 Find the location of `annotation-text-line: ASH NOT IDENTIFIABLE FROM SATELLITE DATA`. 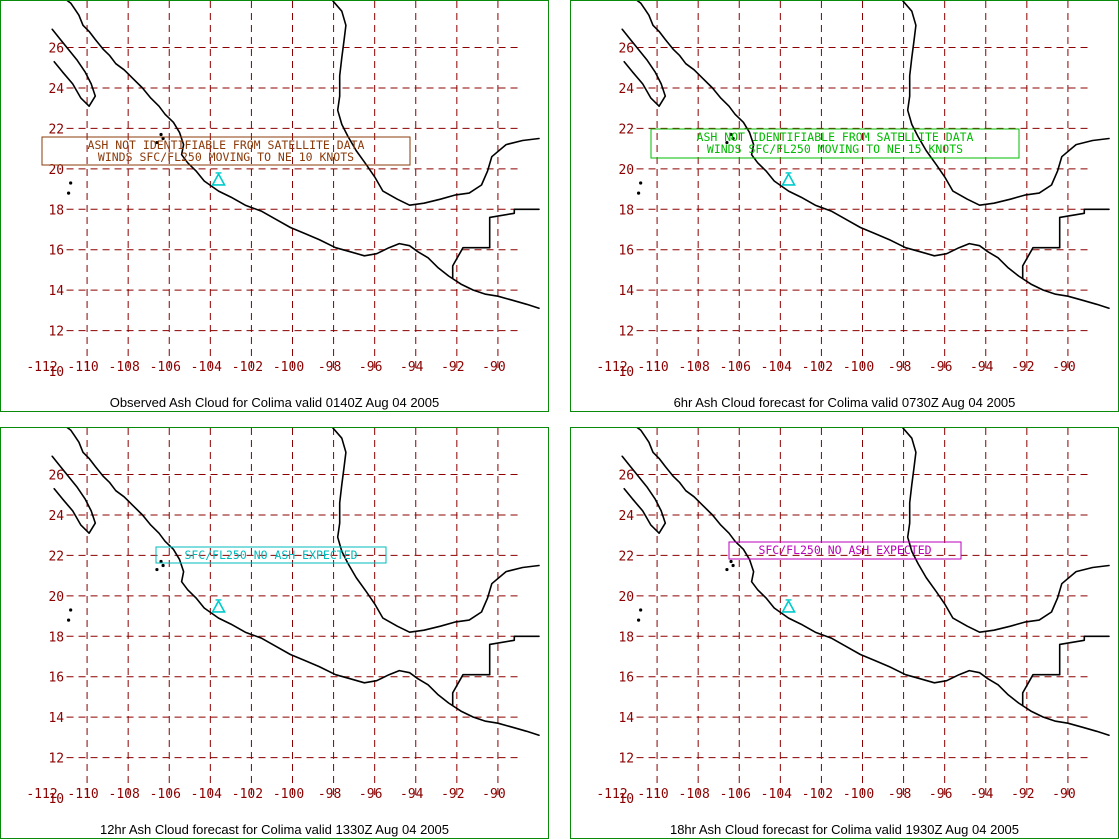

annotation-text-line: ASH NOT IDENTIFIABLE FROM SATELLITE DATA is located at coordinates (226, 145).